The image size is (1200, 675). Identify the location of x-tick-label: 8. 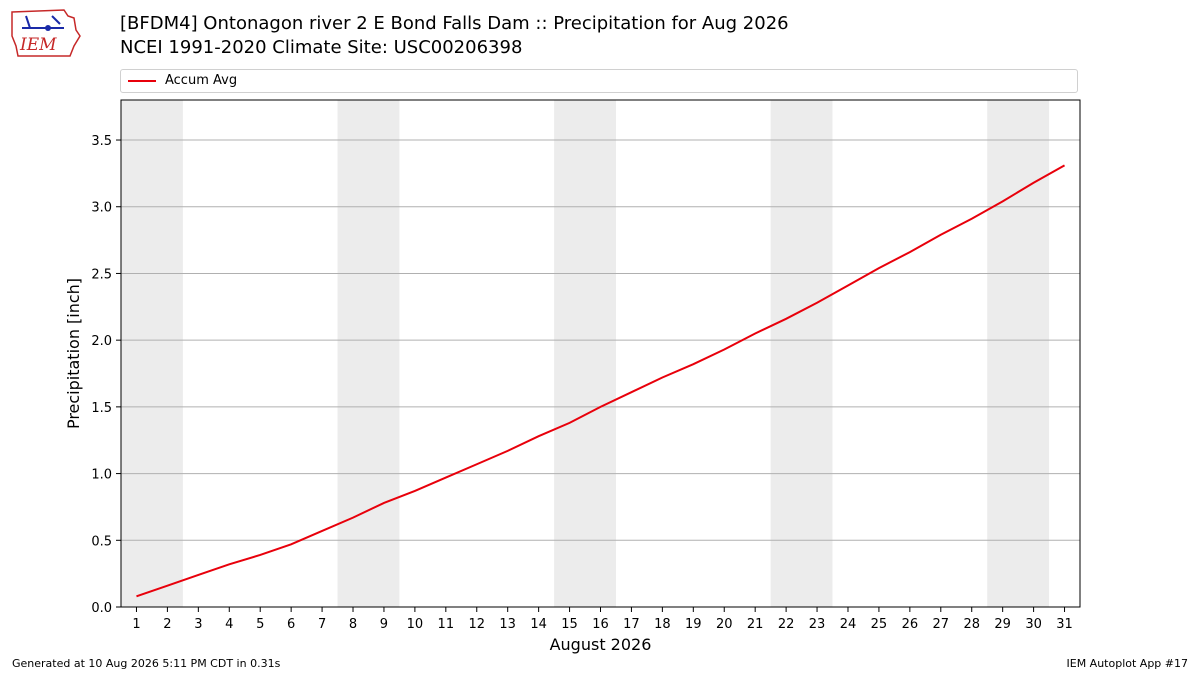
(353, 624).